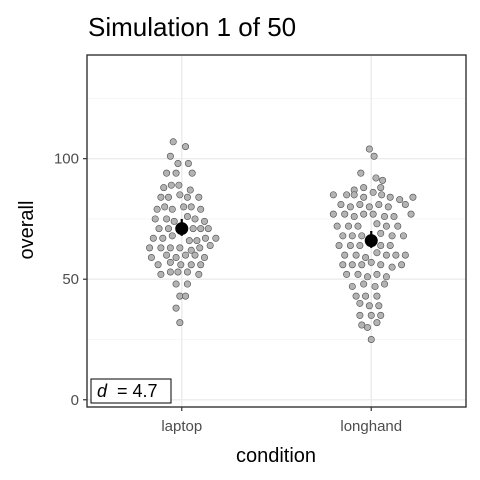 This screenshot has height=480, width=480. What do you see at coordinates (182, 229) in the screenshot?
I see `mean-point-laptop` at bounding box center [182, 229].